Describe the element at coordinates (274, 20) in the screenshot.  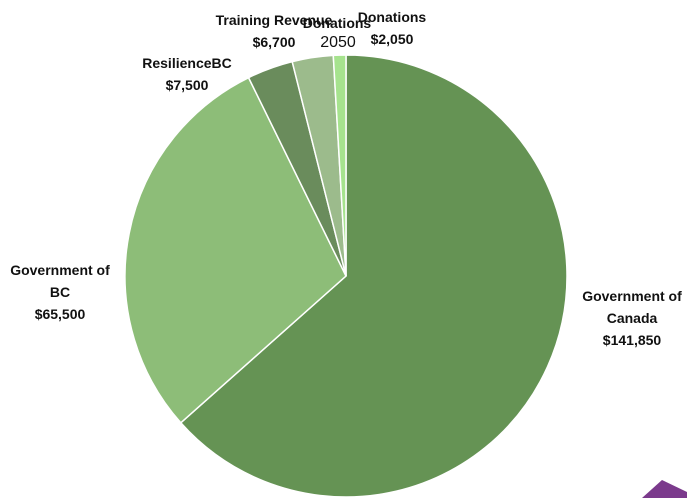
I see `category-label: Training Revenue` at that location.